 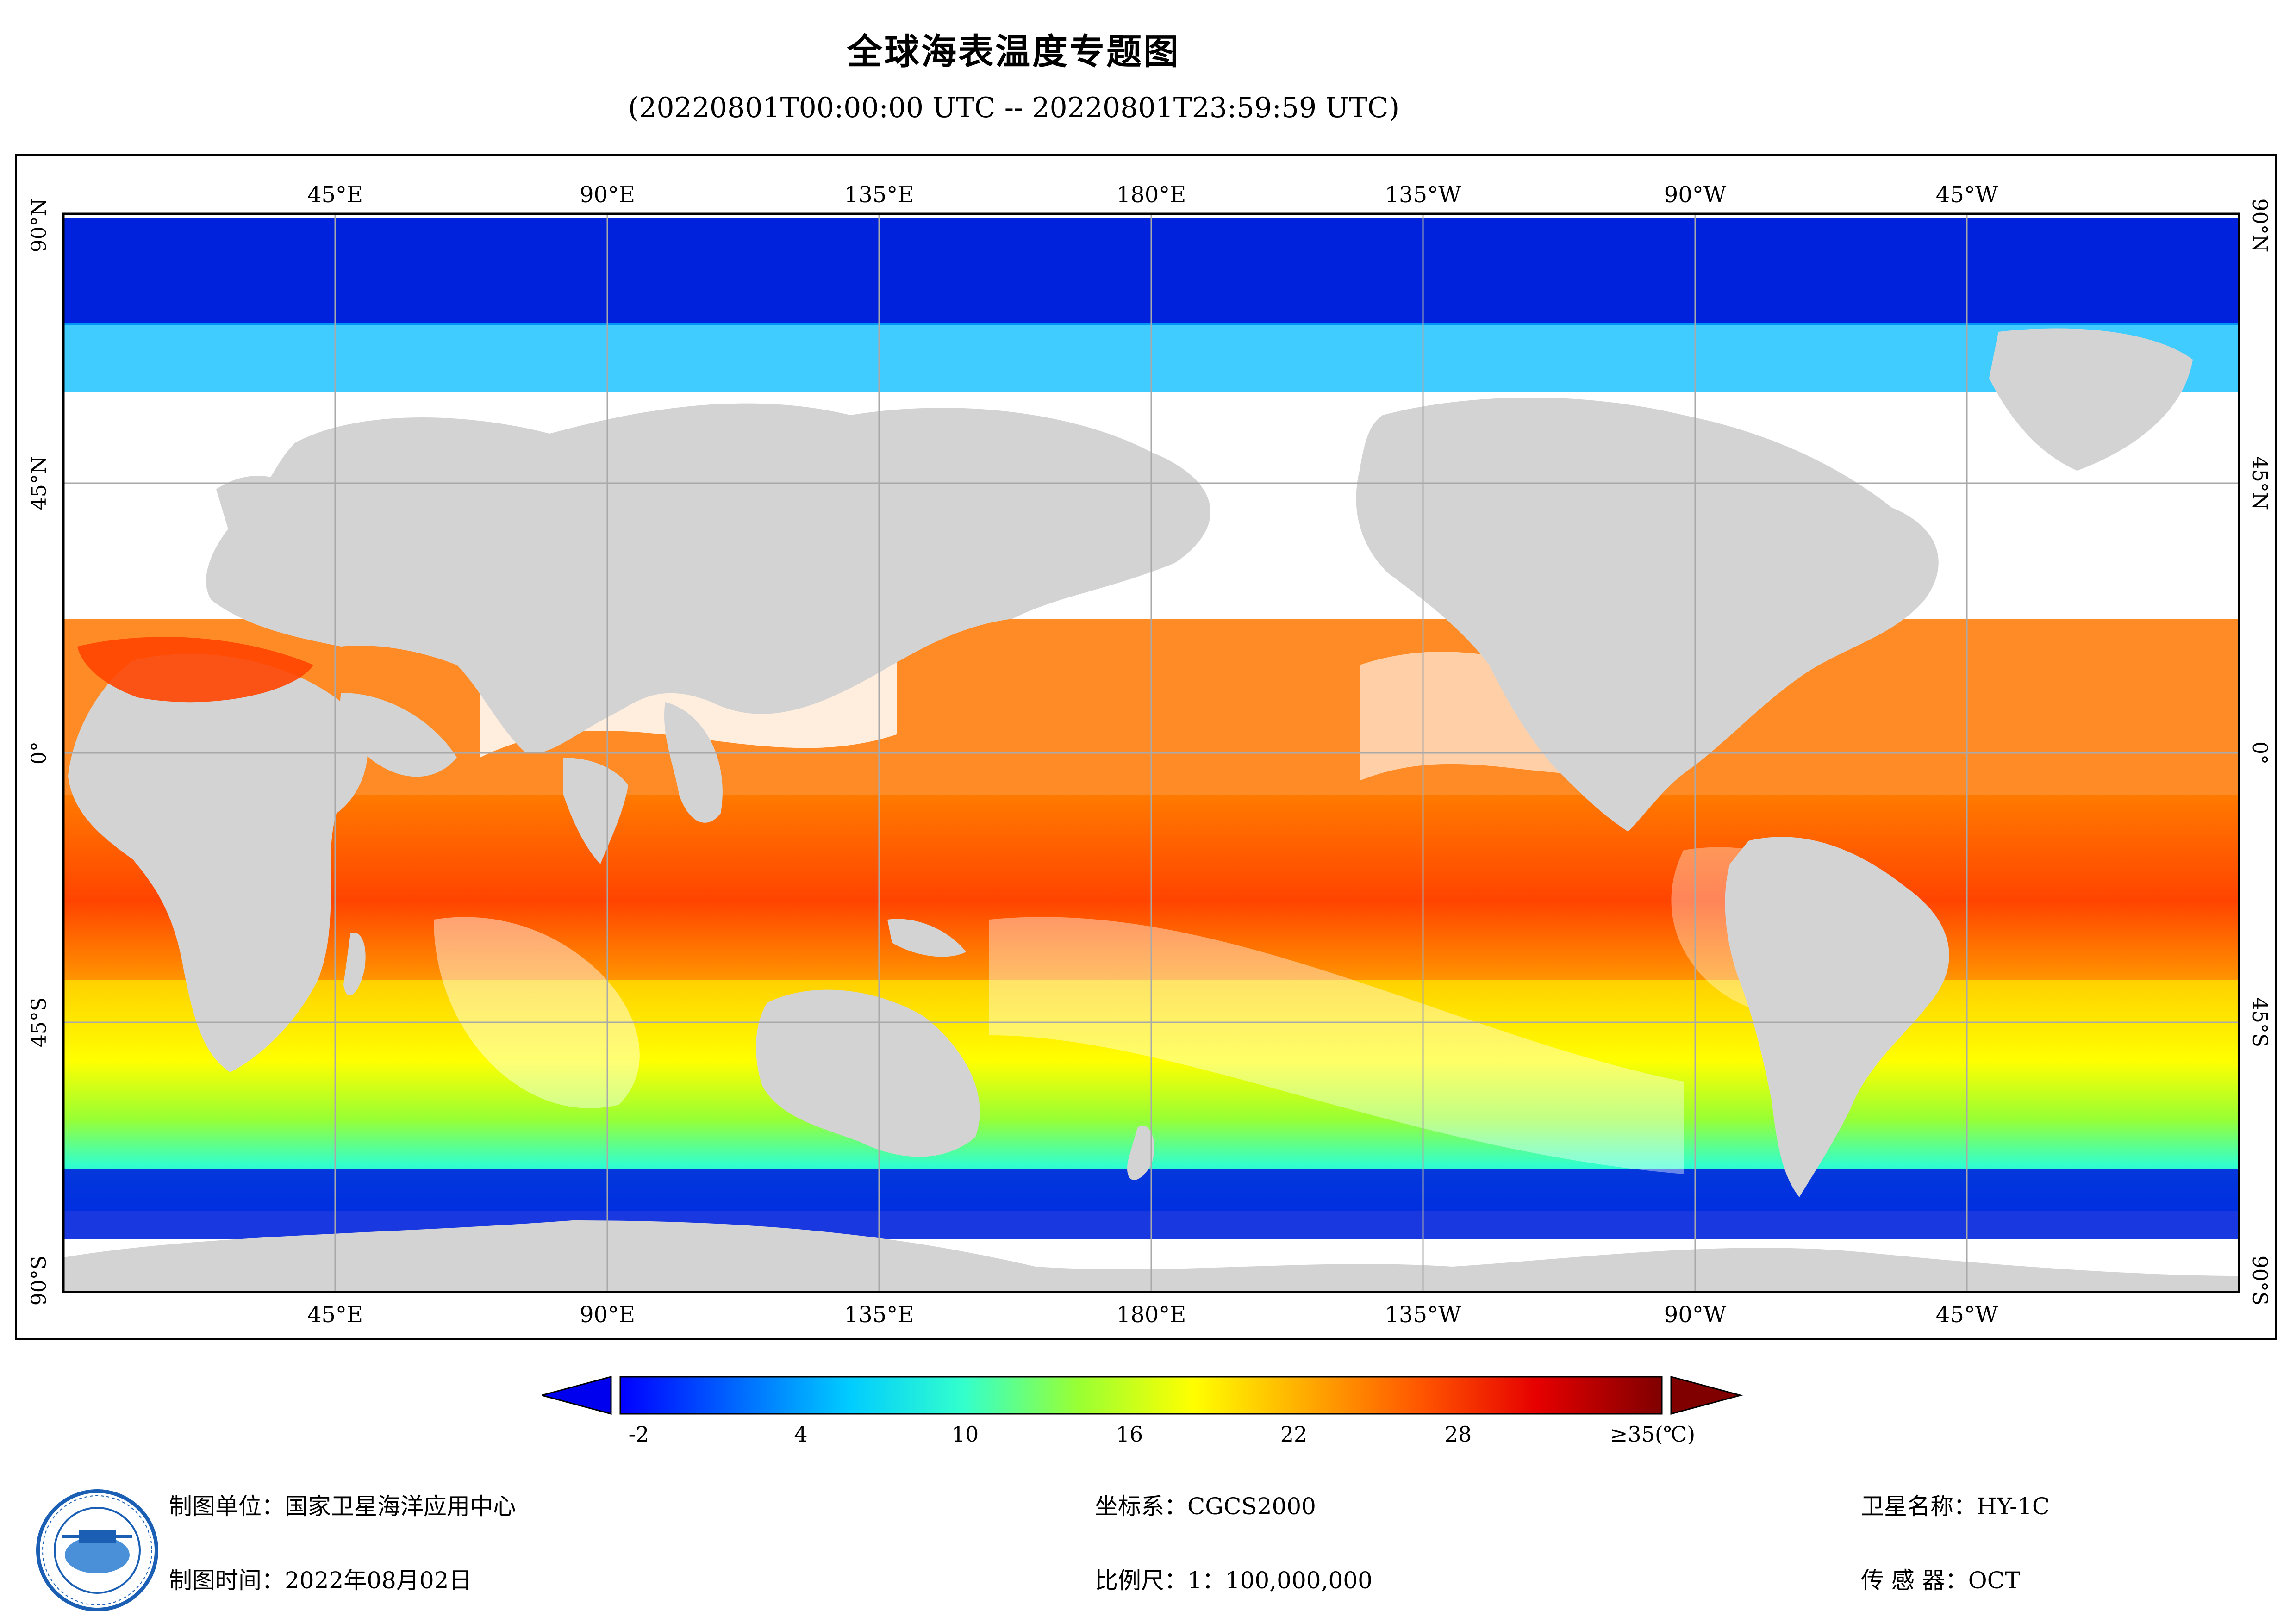 I want to click on colorbar-high-arrow, so click(x=1706, y=1395).